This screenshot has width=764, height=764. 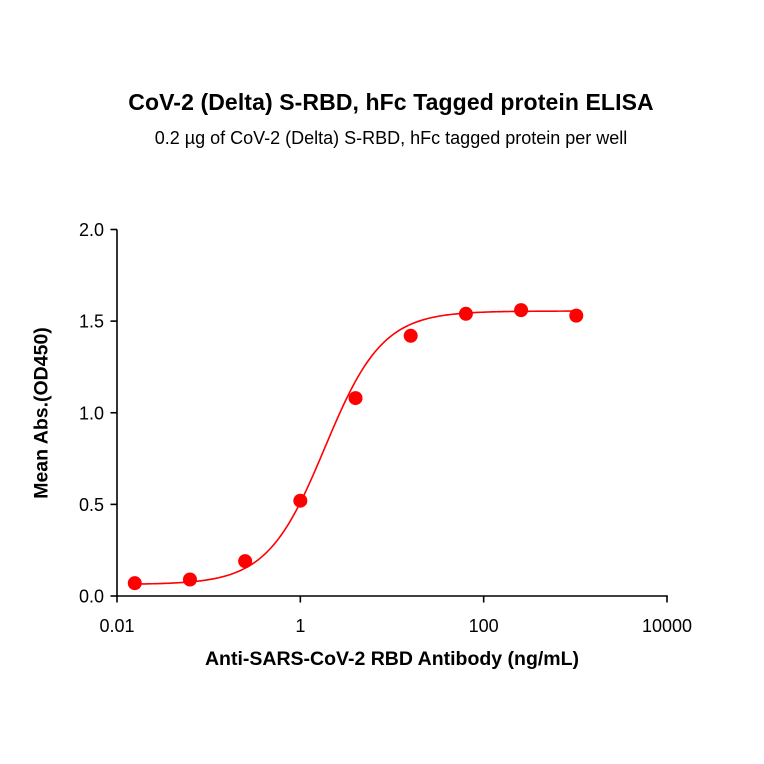 I want to click on y-axis: 0.0 0.5 1.0 1.5 2.0, so click(x=98, y=413).